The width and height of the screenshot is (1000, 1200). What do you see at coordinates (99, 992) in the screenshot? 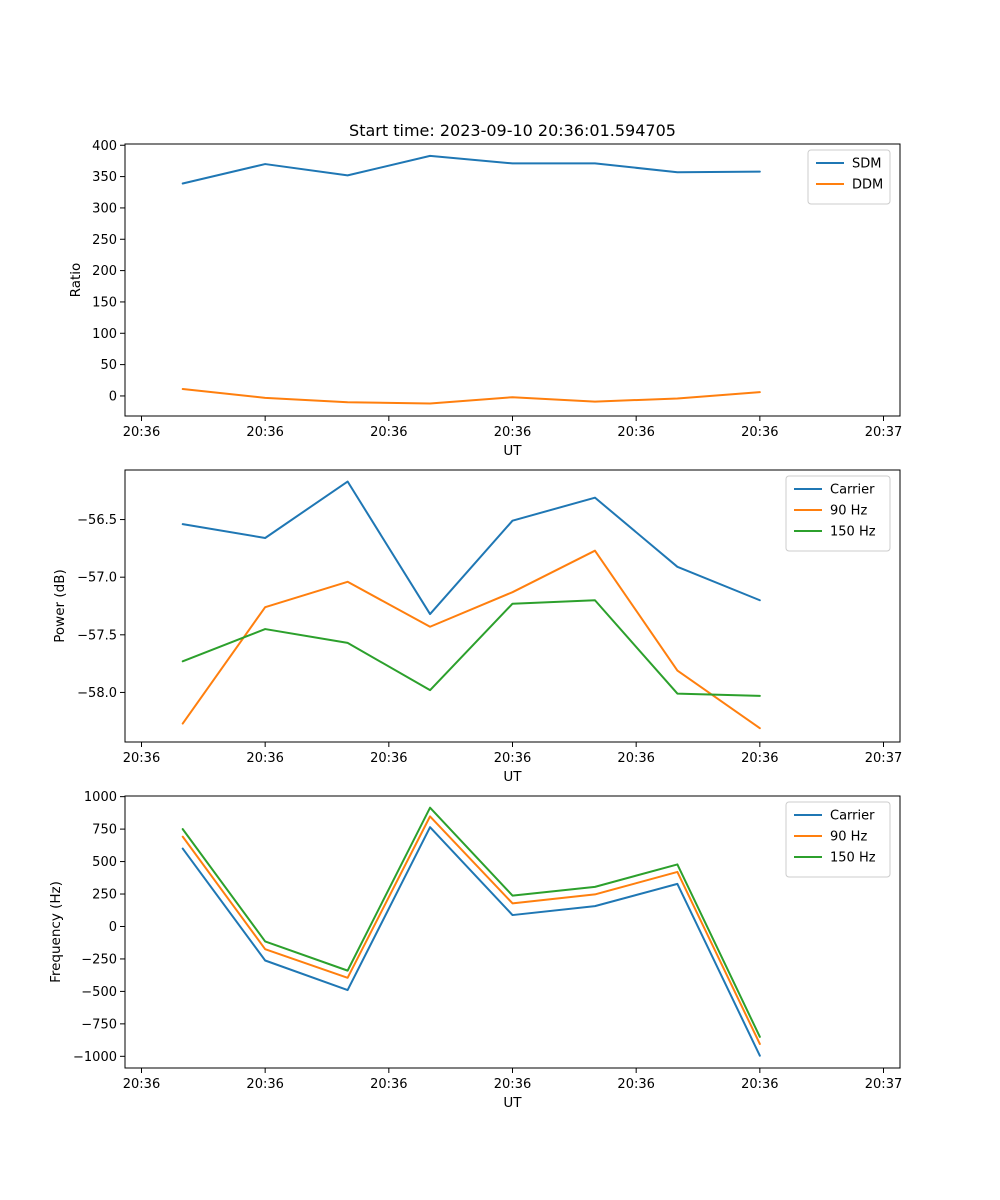
I see `y-tick-label: −500` at bounding box center [99, 992].